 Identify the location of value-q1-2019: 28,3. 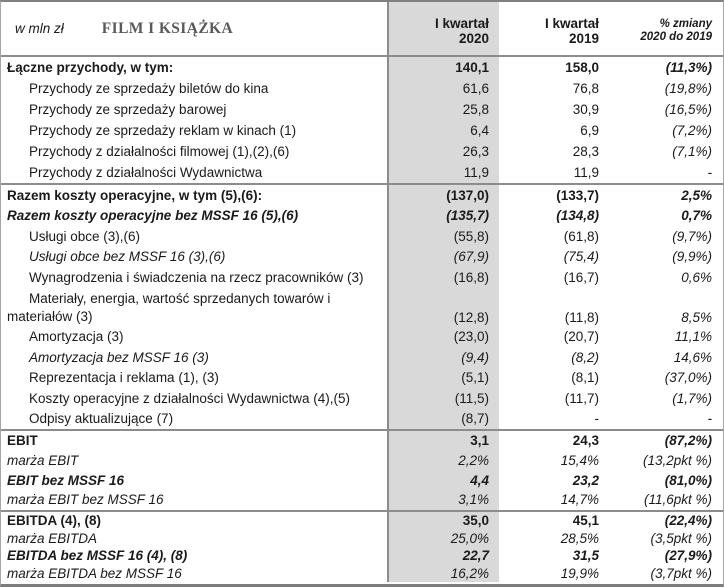
(585, 151).